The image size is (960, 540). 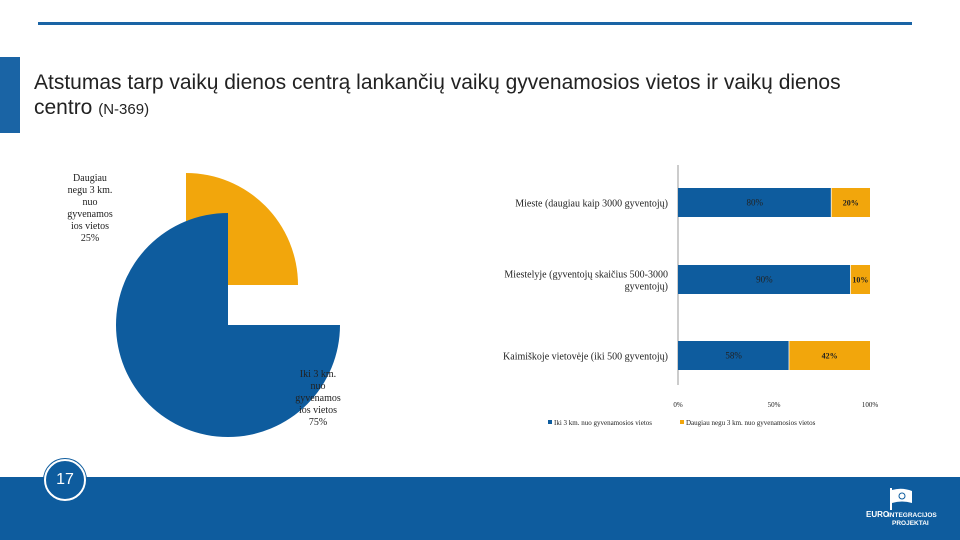 I want to click on x-tick-label: 0%, so click(x=678, y=405).